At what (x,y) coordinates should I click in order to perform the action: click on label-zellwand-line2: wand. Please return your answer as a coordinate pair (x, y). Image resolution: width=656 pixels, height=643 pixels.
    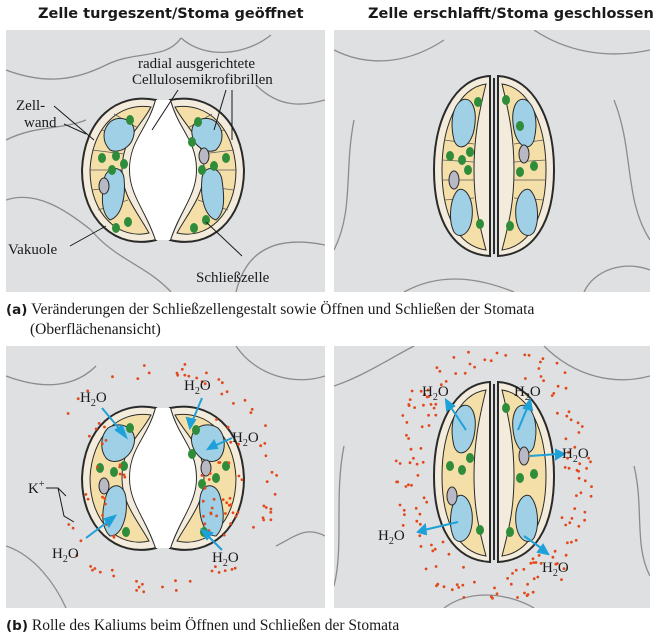
    Looking at the image, I should click on (40, 123).